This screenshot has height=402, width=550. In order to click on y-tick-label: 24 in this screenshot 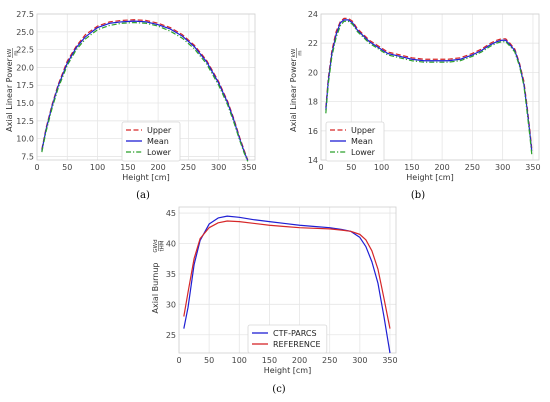, I will do `click(313, 14)`.